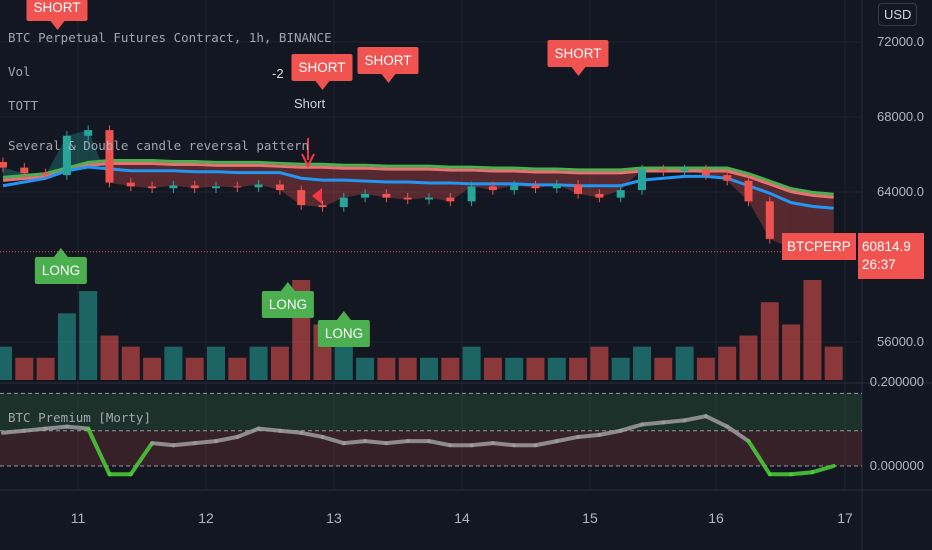  Describe the element at coordinates (819, 246) in the screenshot. I see `symbol-price-tag: BTCPERP` at that location.